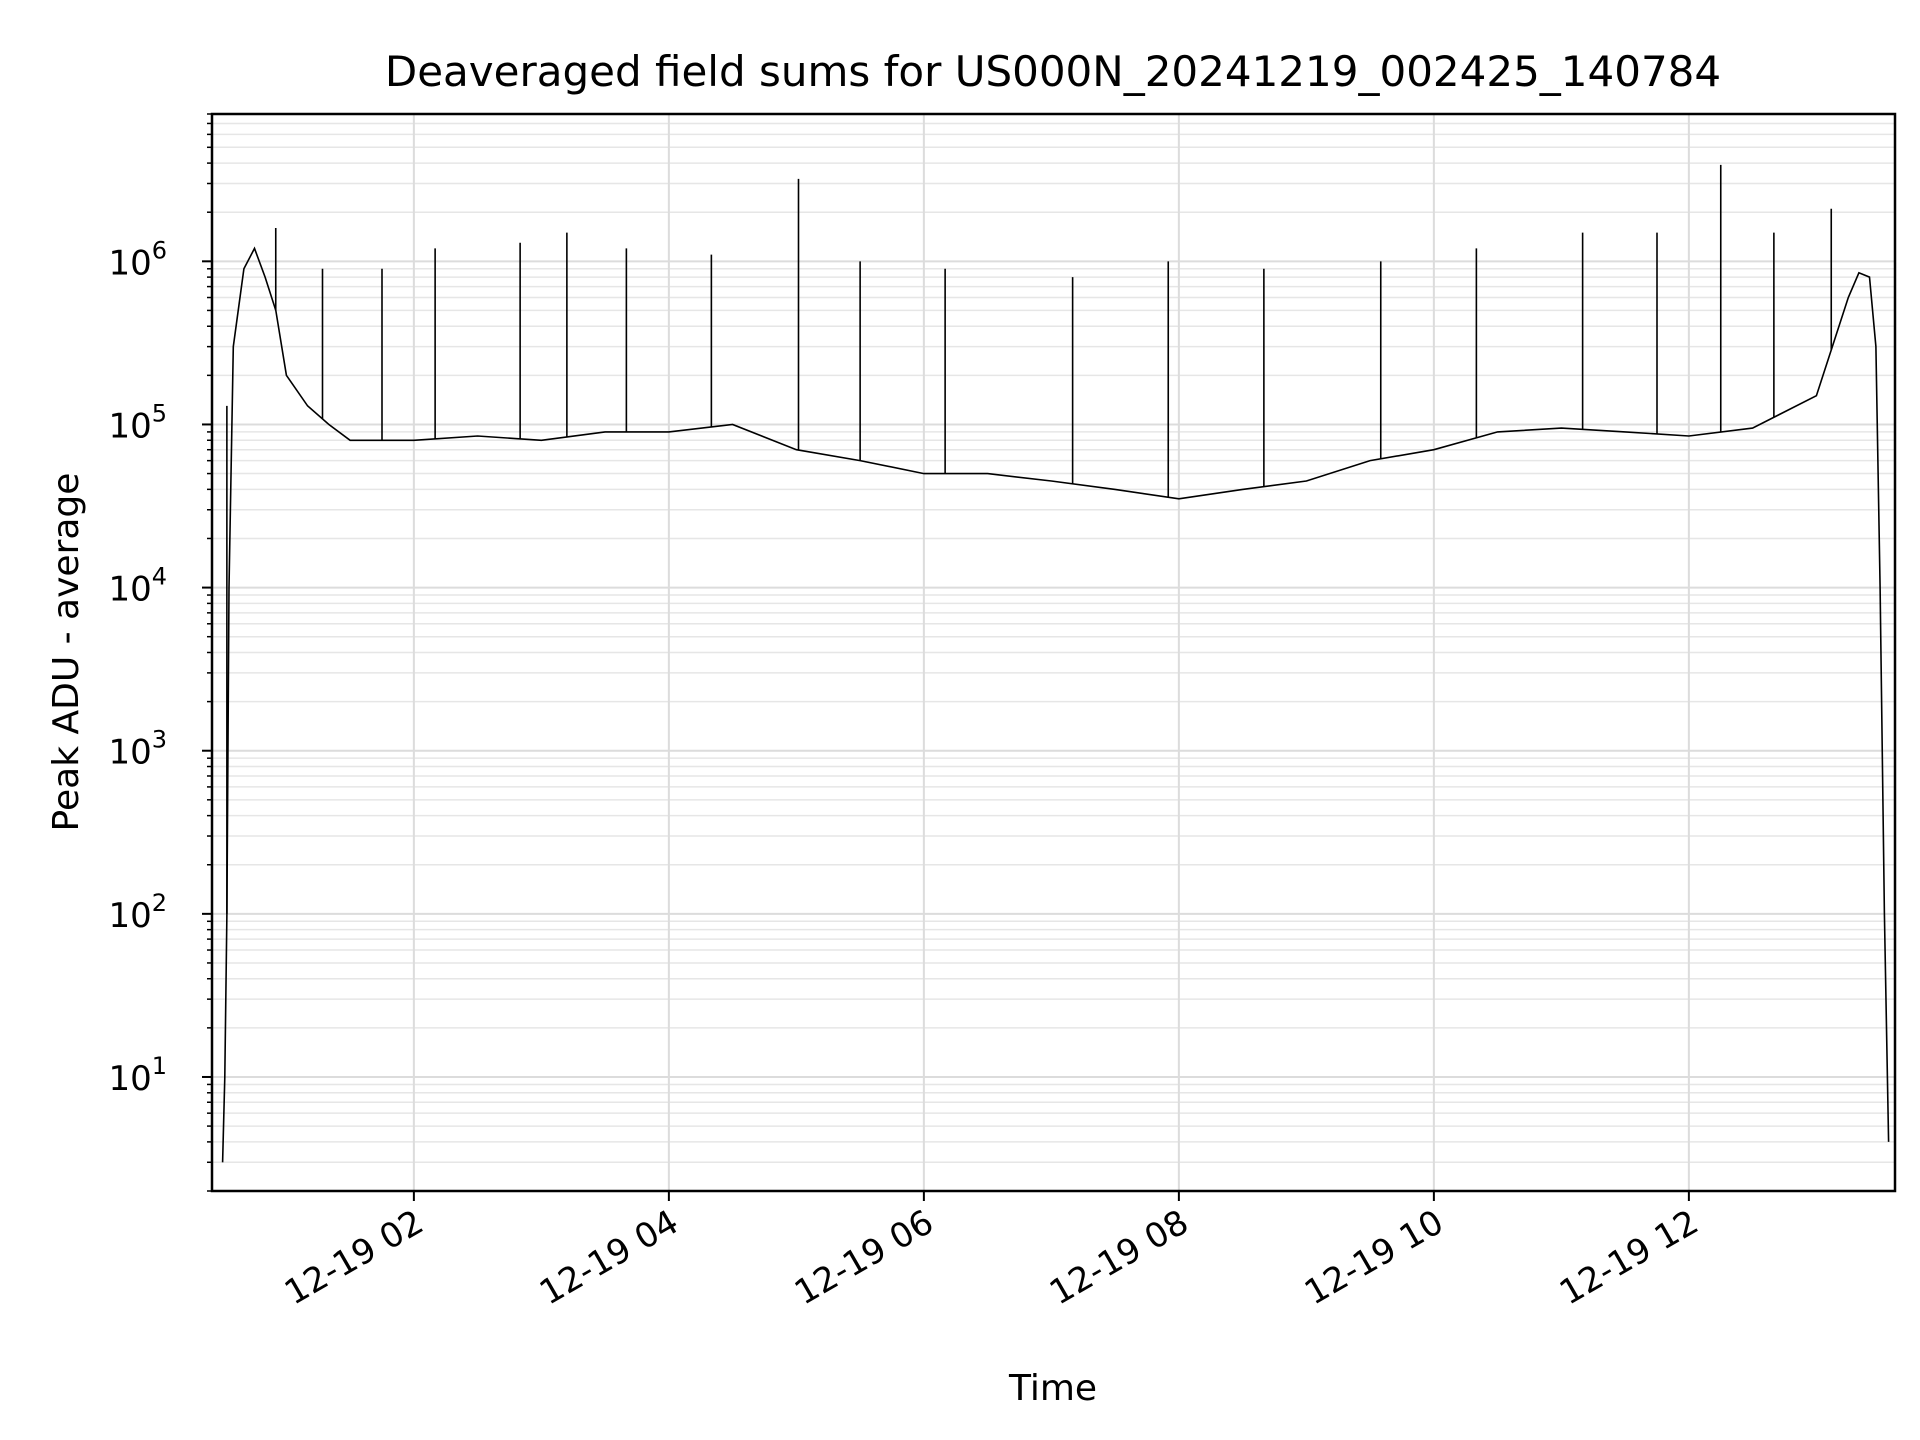 Image resolution: width=1920 pixels, height=1440 pixels. Describe the element at coordinates (137, 259) in the screenshot. I see `y-tick-label: 10⁶` at that location.